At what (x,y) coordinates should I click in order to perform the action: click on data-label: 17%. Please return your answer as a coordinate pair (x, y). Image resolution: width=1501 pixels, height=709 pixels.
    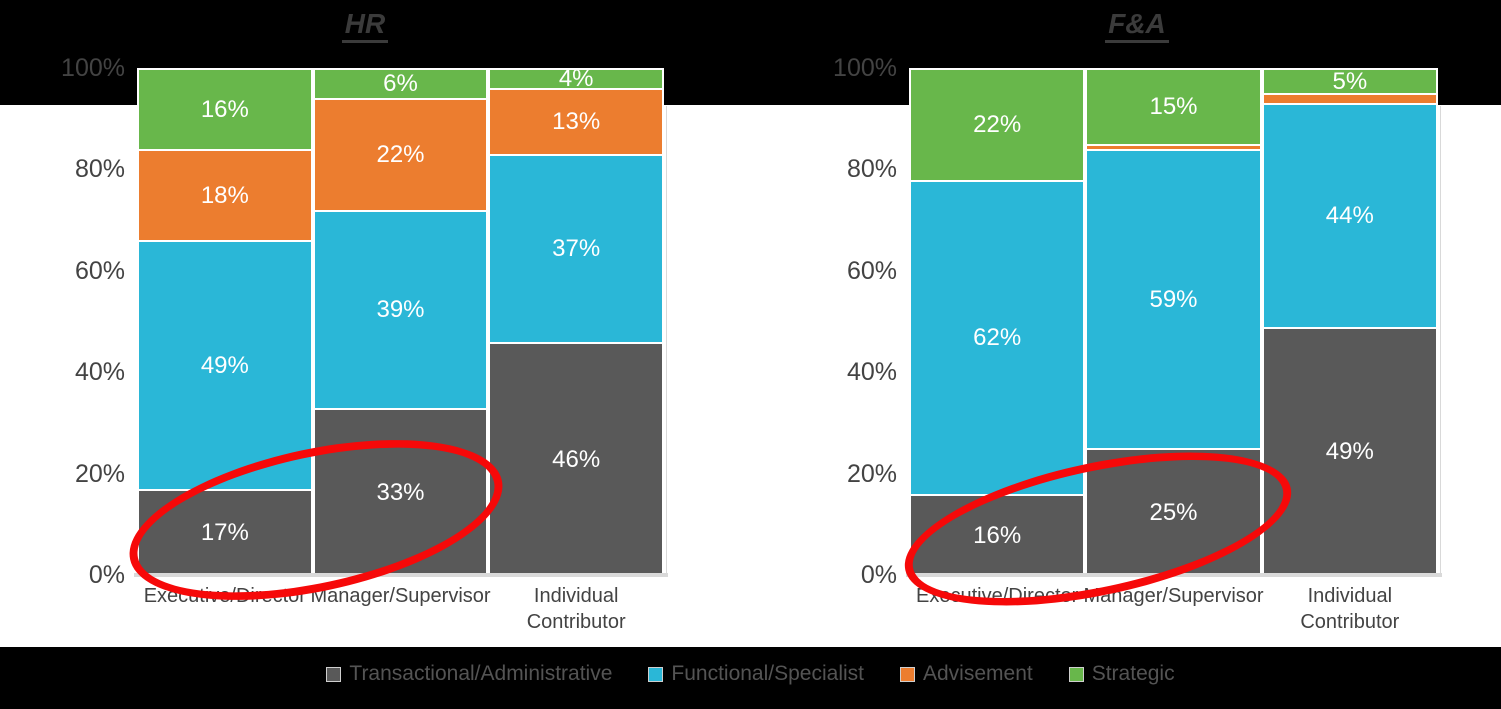
    Looking at the image, I should click on (224, 532).